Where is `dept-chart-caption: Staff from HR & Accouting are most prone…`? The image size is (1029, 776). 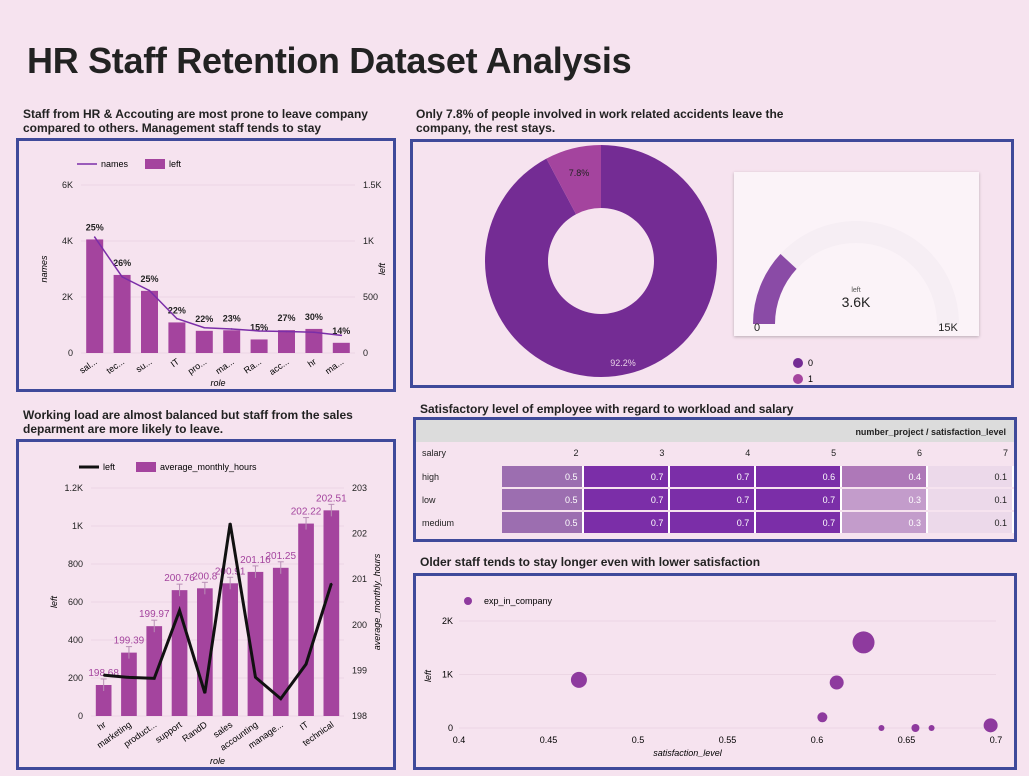 dept-chart-caption: Staff from HR & Accouting are most prone… is located at coordinates (195, 121).